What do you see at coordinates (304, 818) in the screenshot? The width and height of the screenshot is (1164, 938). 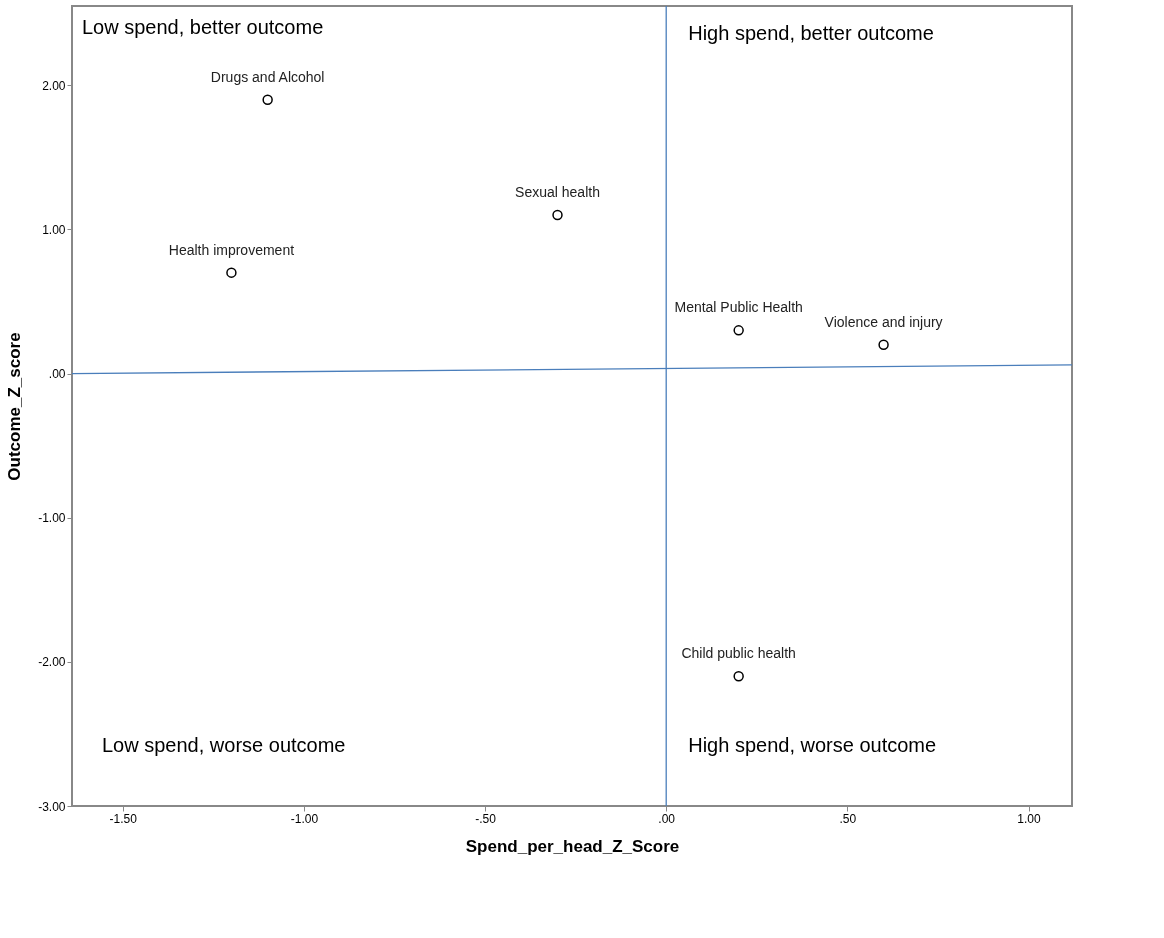 I see `x-tick-label: -1.00` at bounding box center [304, 818].